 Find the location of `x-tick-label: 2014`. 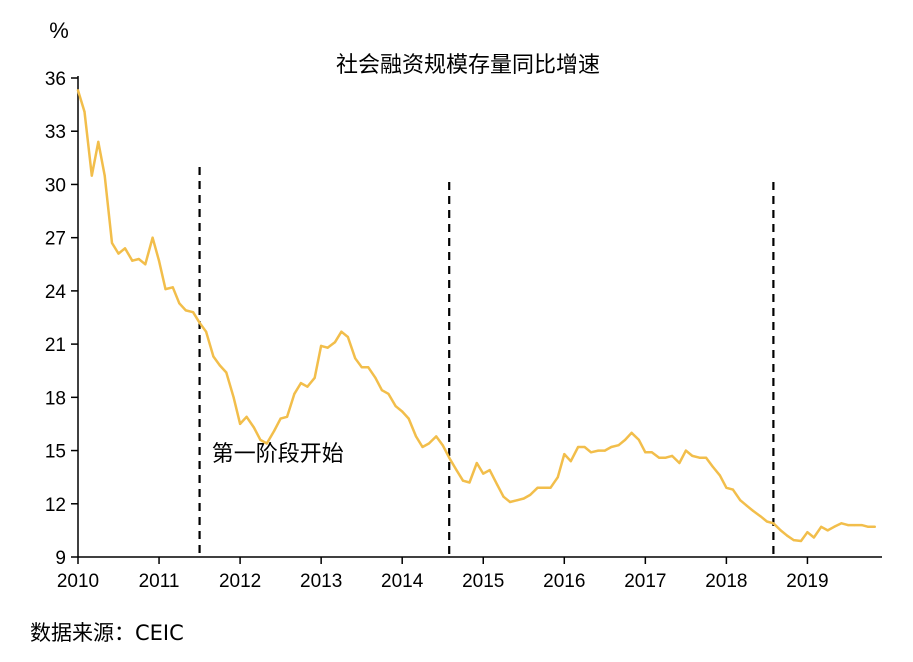

x-tick-label: 2014 is located at coordinates (402, 581).